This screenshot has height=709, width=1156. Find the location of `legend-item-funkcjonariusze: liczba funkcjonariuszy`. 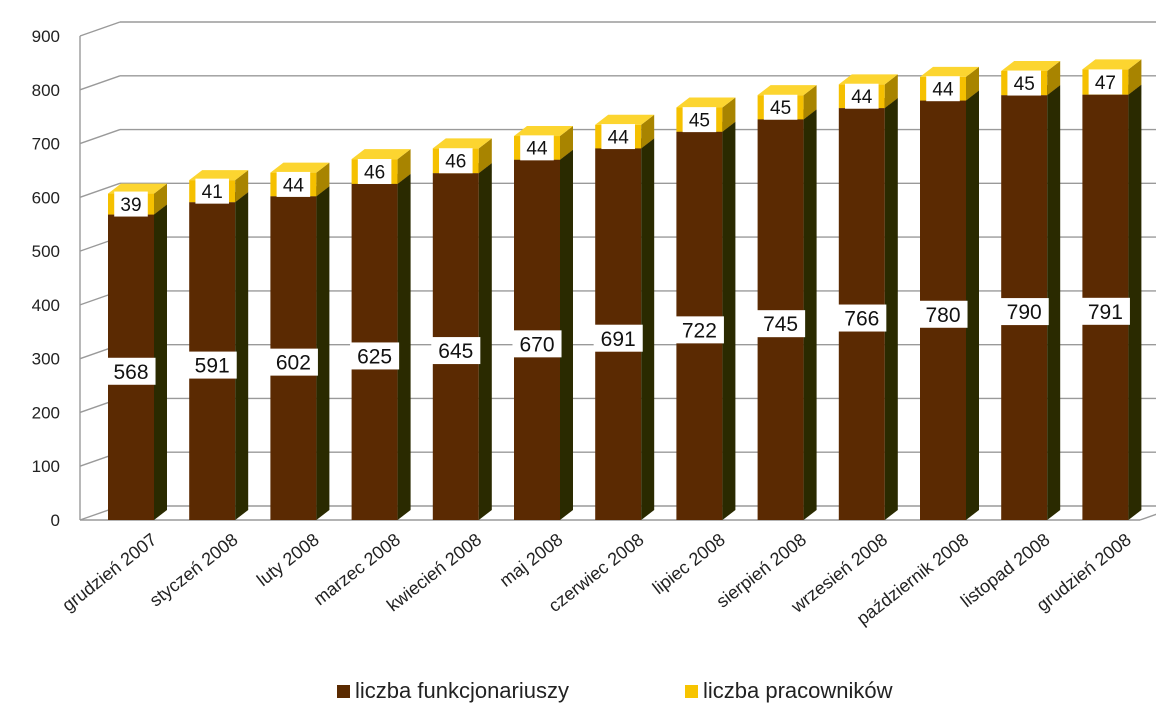

legend-item-funkcjonariusze: liczba funkcjonariuszy is located at coordinates (453, 691).